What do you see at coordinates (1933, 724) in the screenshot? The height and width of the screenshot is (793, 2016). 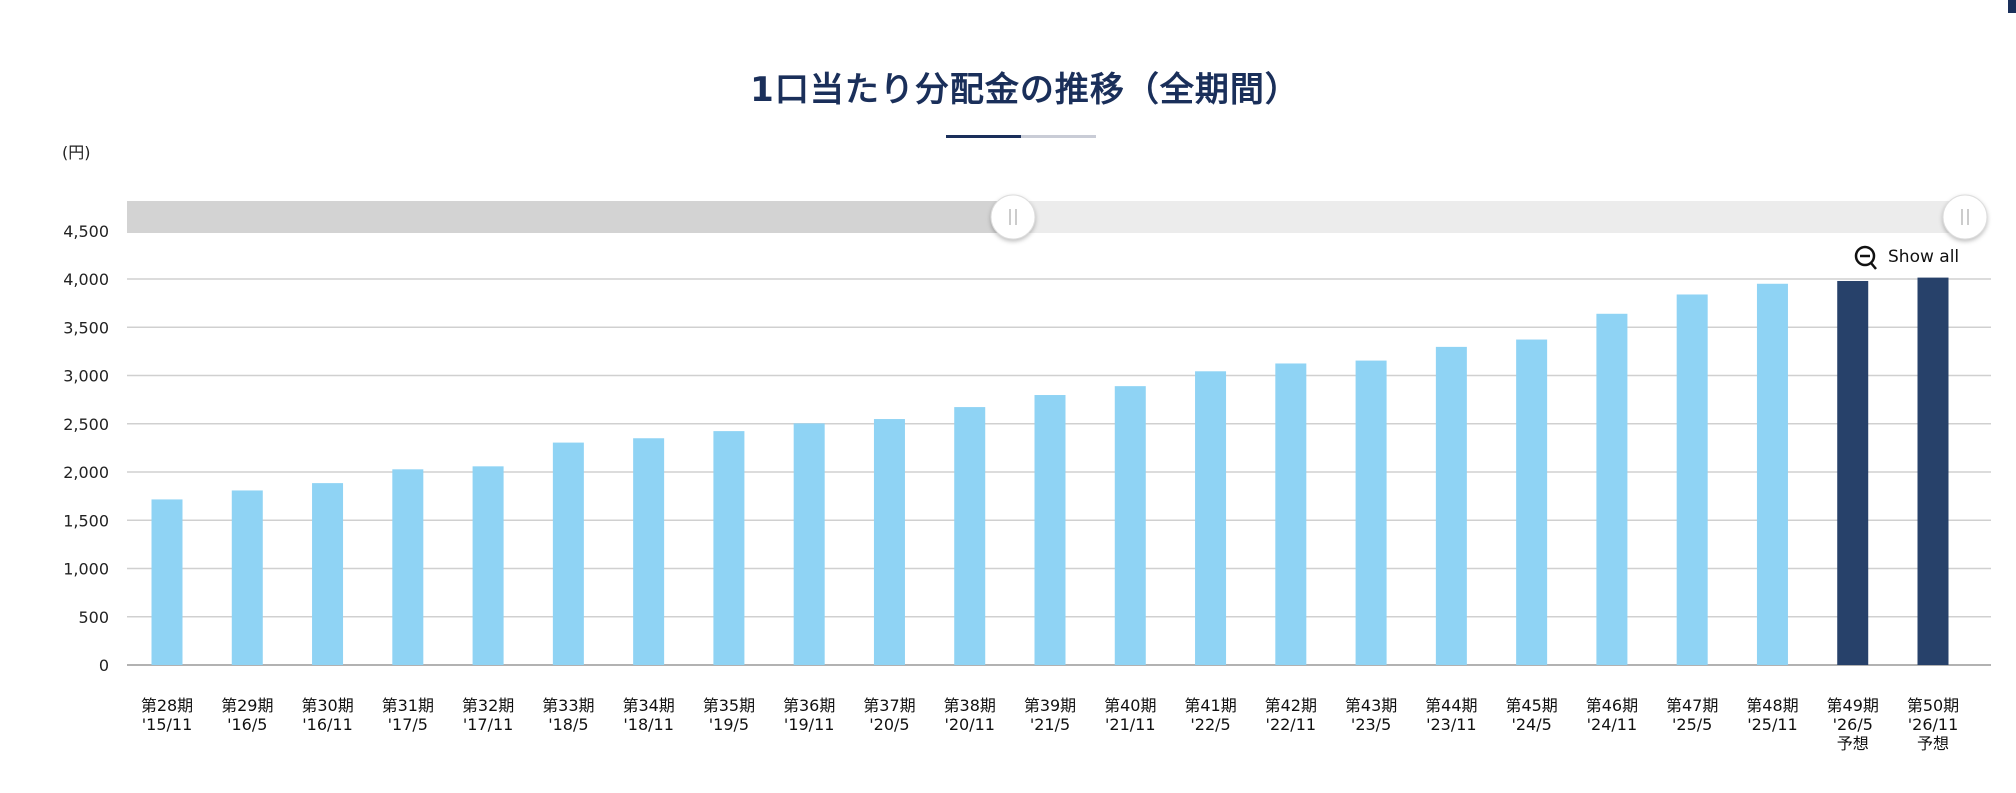 I see `x-tick-label: '26/11` at bounding box center [1933, 724].